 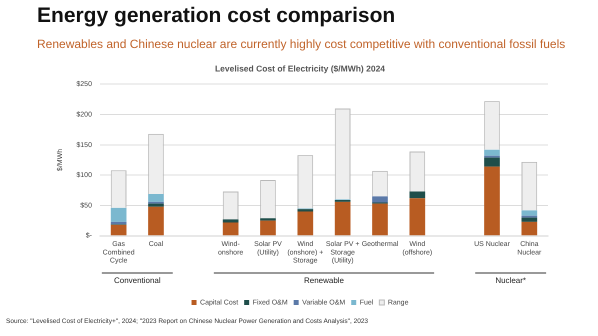 What do you see at coordinates (510, 281) in the screenshot?
I see `text: Nuclear*` at bounding box center [510, 281].